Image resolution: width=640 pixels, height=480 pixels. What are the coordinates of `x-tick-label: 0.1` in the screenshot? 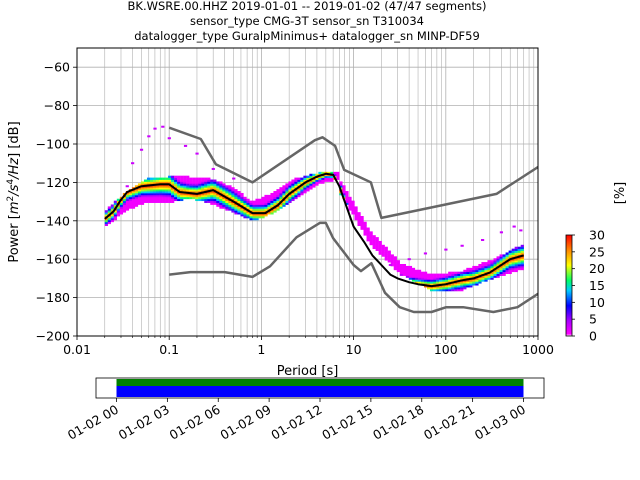 It's located at (169, 349).